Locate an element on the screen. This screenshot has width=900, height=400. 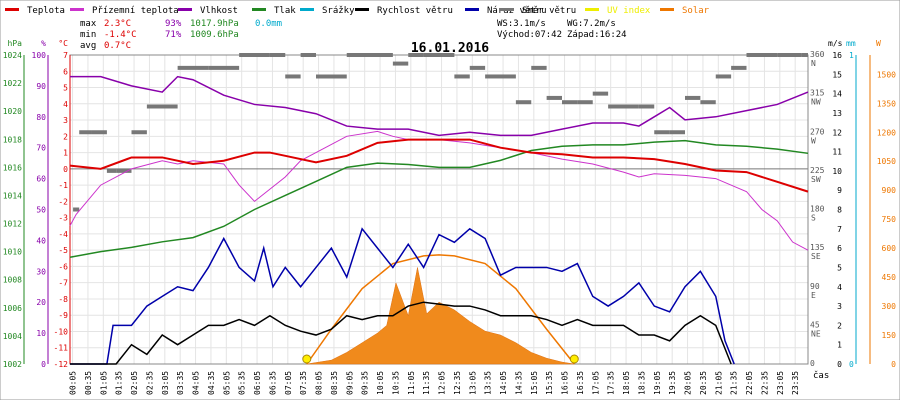
chart-title: 16.01.2016 is located at coordinates (450, 48).